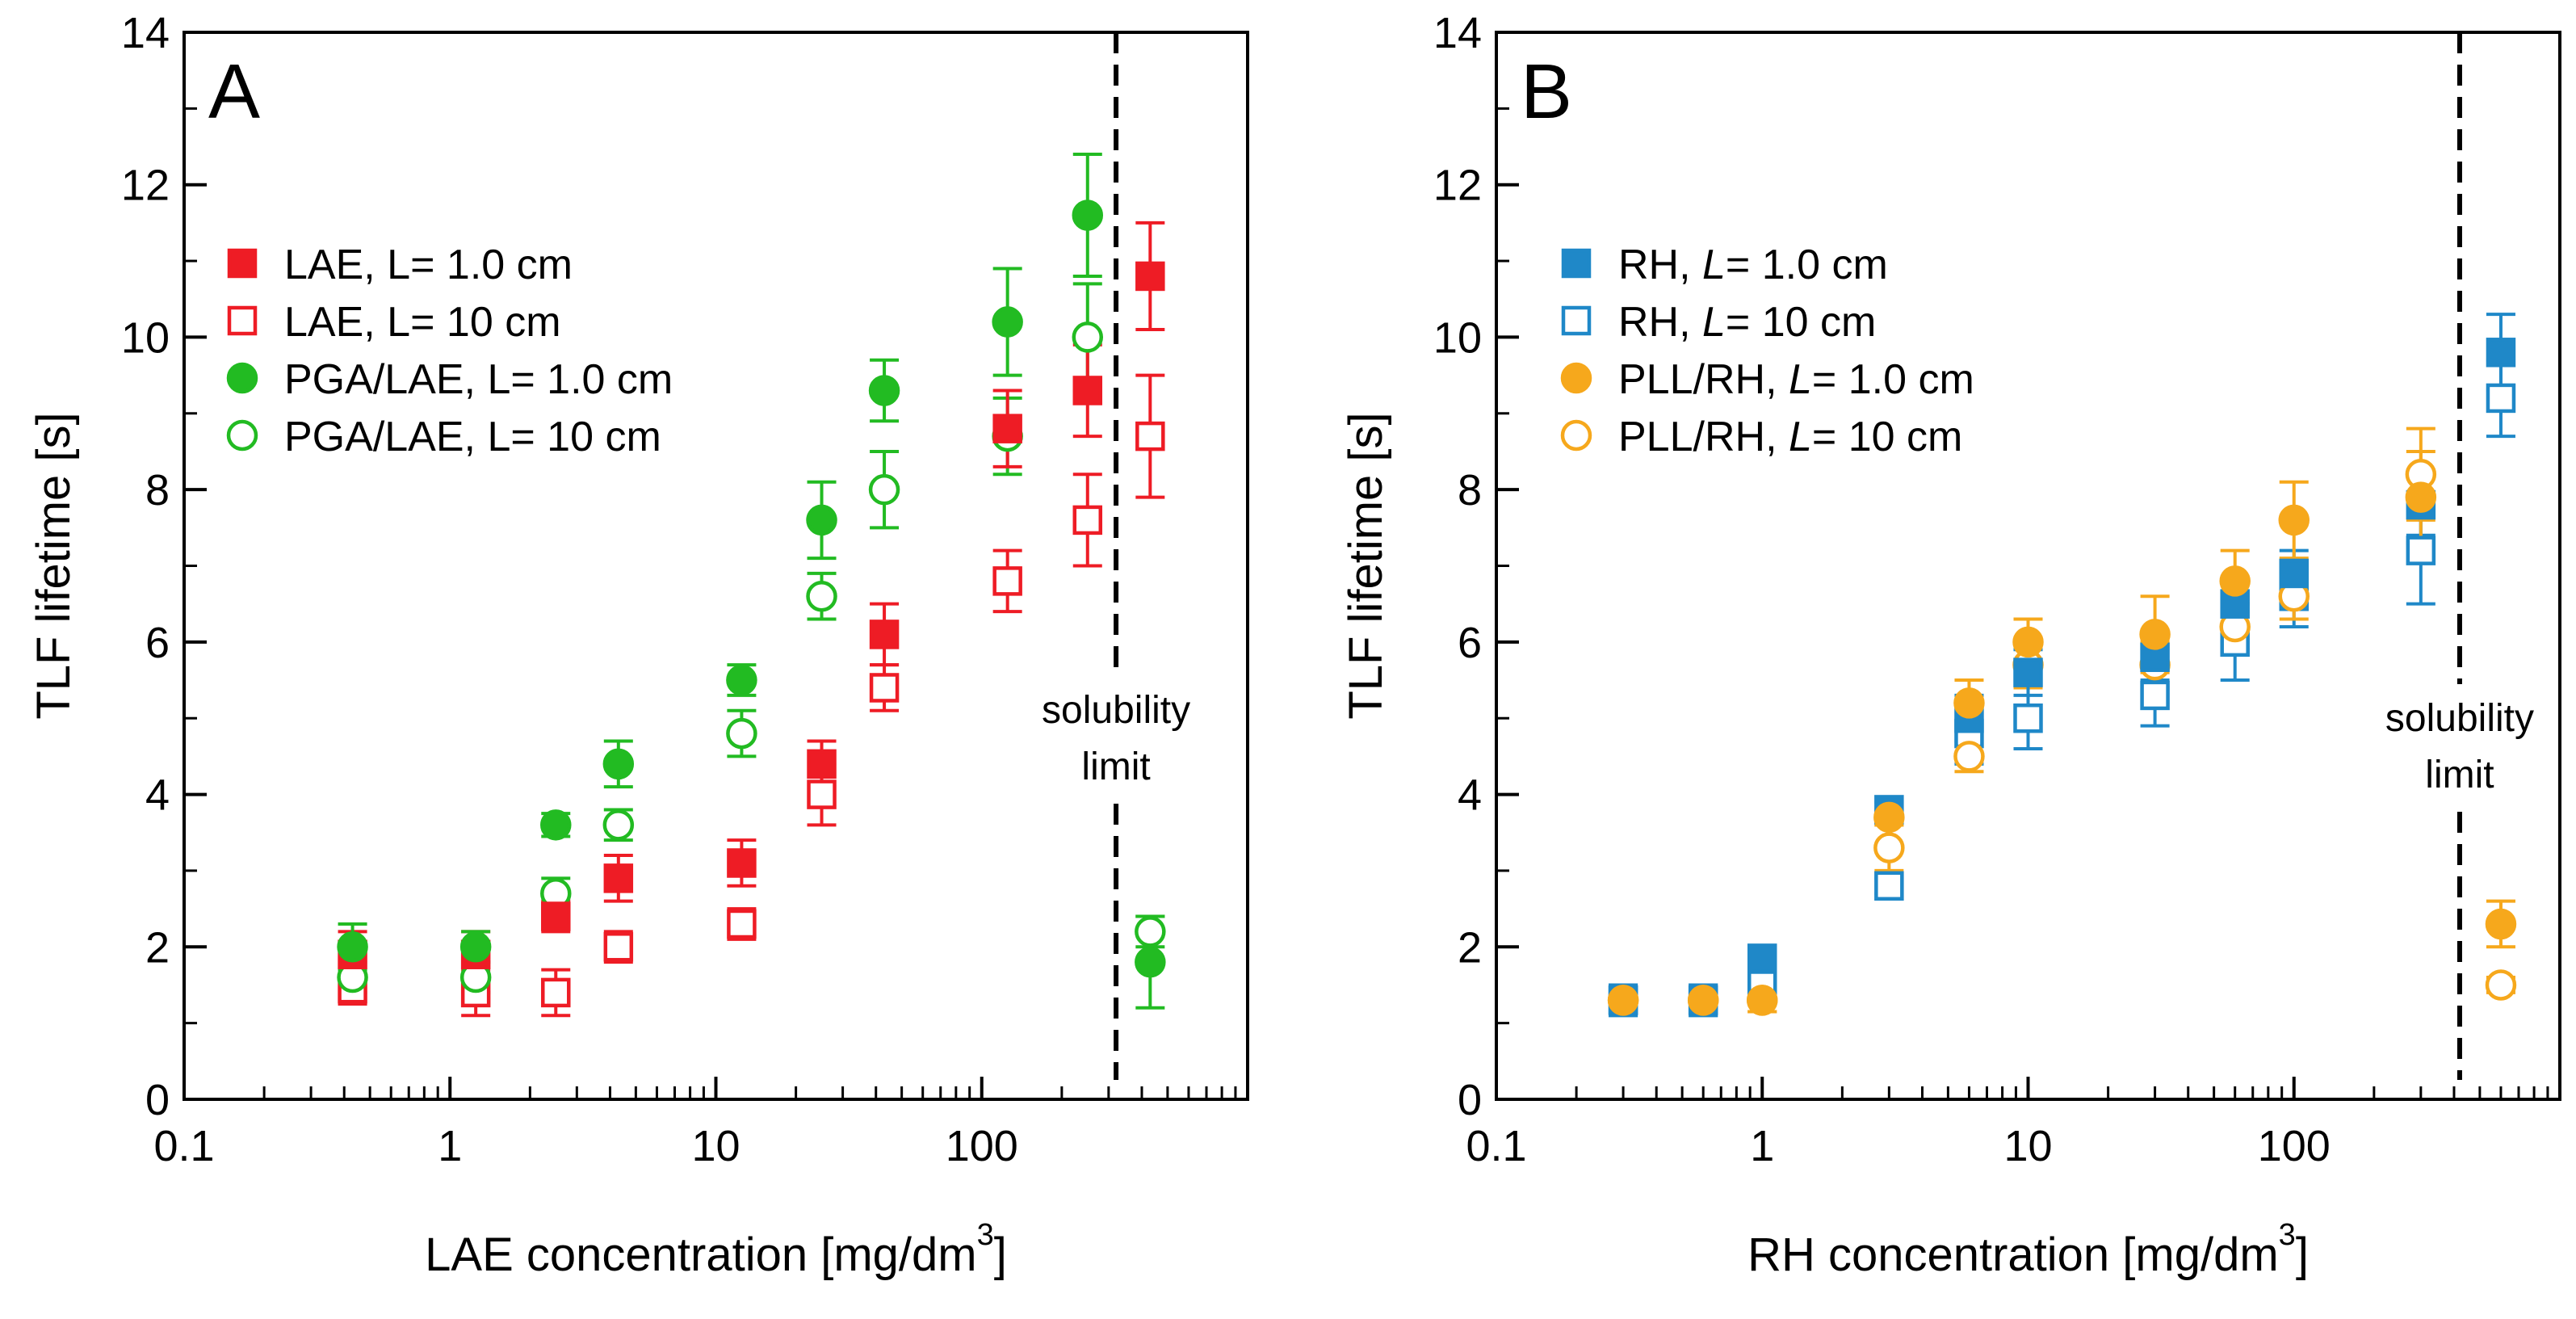 The image size is (2576, 1319). Describe the element at coordinates (986, 1235) in the screenshot. I see `x-axis-title-sup: 3` at that location.